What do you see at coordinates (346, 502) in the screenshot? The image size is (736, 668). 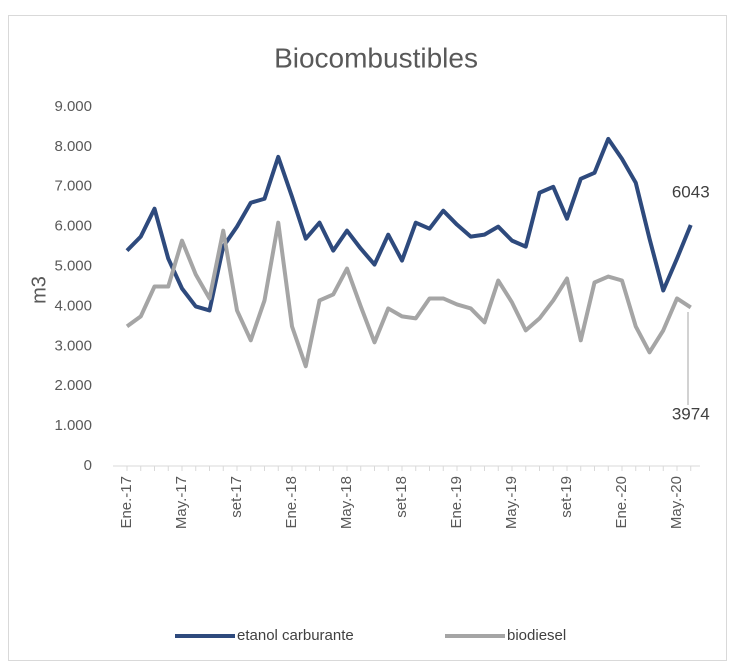 I see `x-tick-label: May.-18` at bounding box center [346, 502].